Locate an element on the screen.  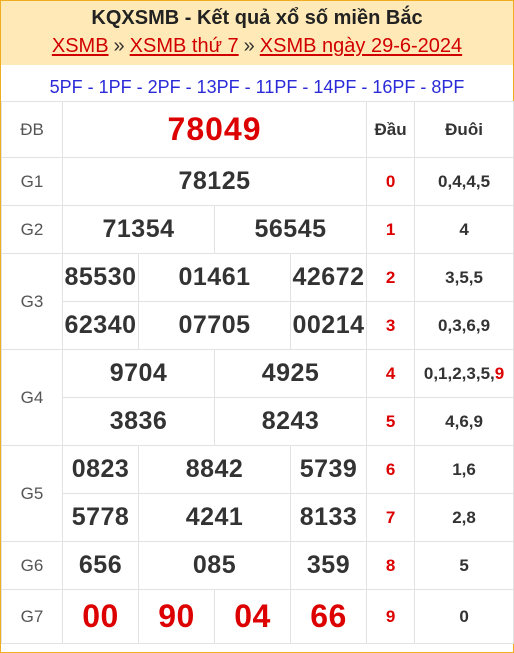
g3-number: 85530 is located at coordinates (100, 277).